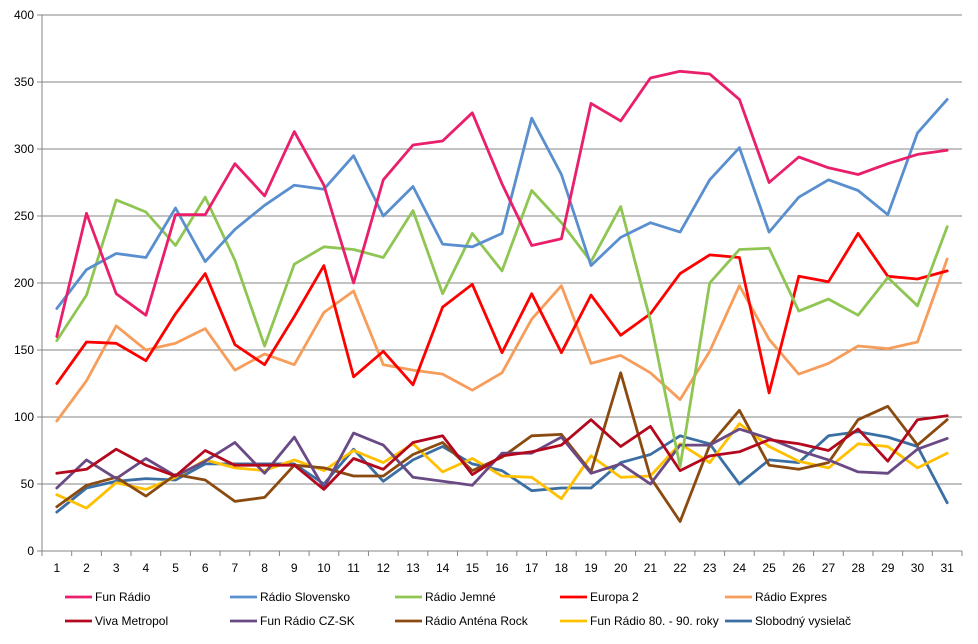  What do you see at coordinates (235, 568) in the screenshot?
I see `x-tick-label: 7` at bounding box center [235, 568].